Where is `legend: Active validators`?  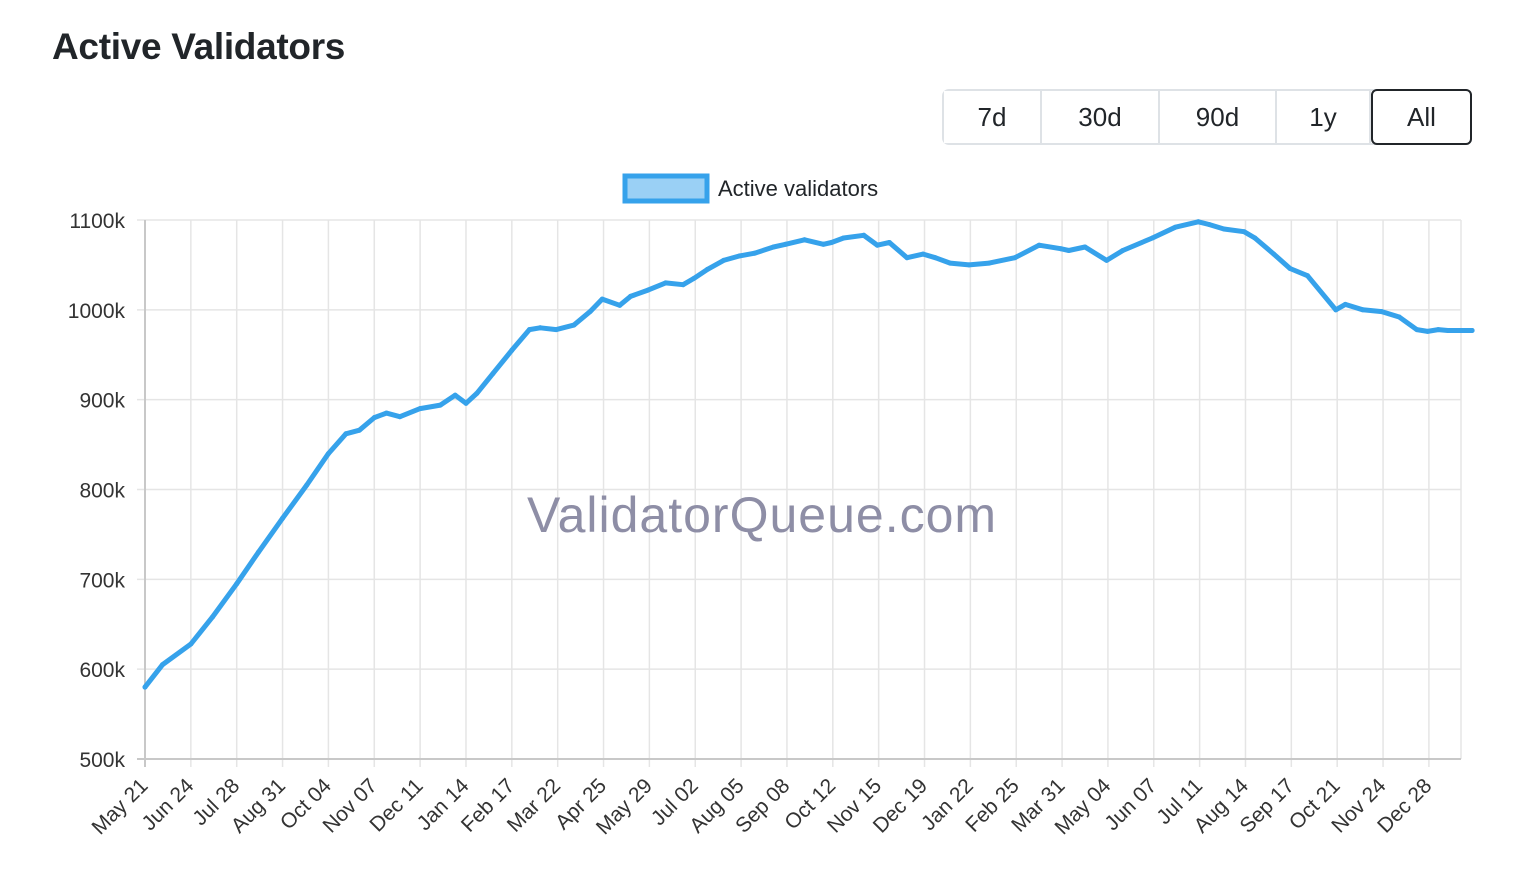
legend: Active validators is located at coordinates (750, 188).